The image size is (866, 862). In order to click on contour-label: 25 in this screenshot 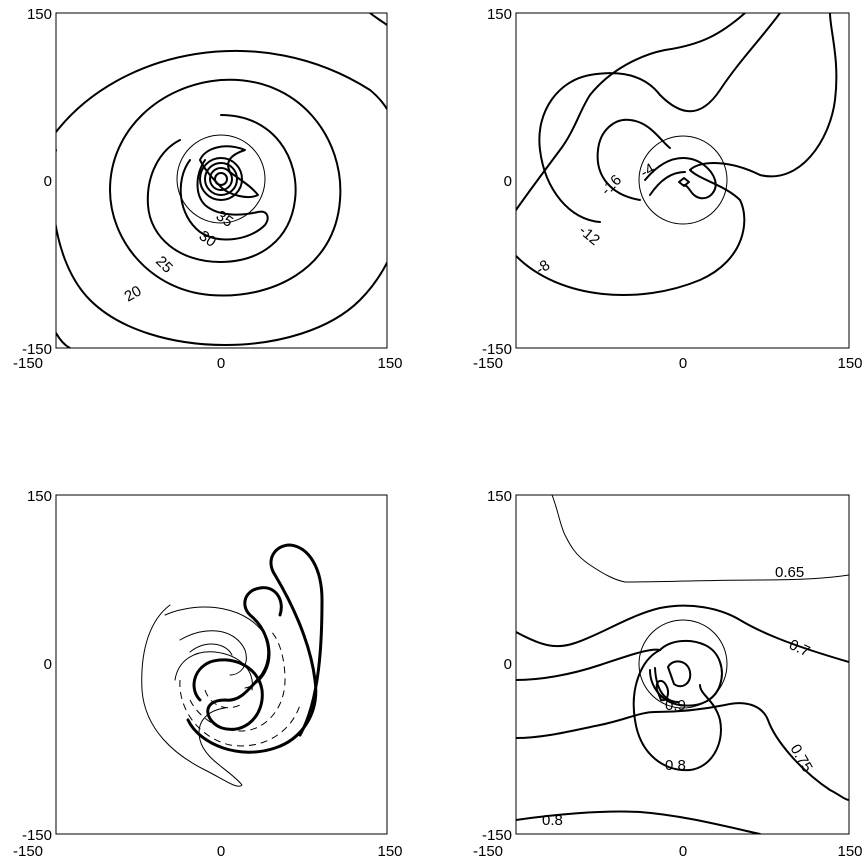, I will do `click(164, 265)`.